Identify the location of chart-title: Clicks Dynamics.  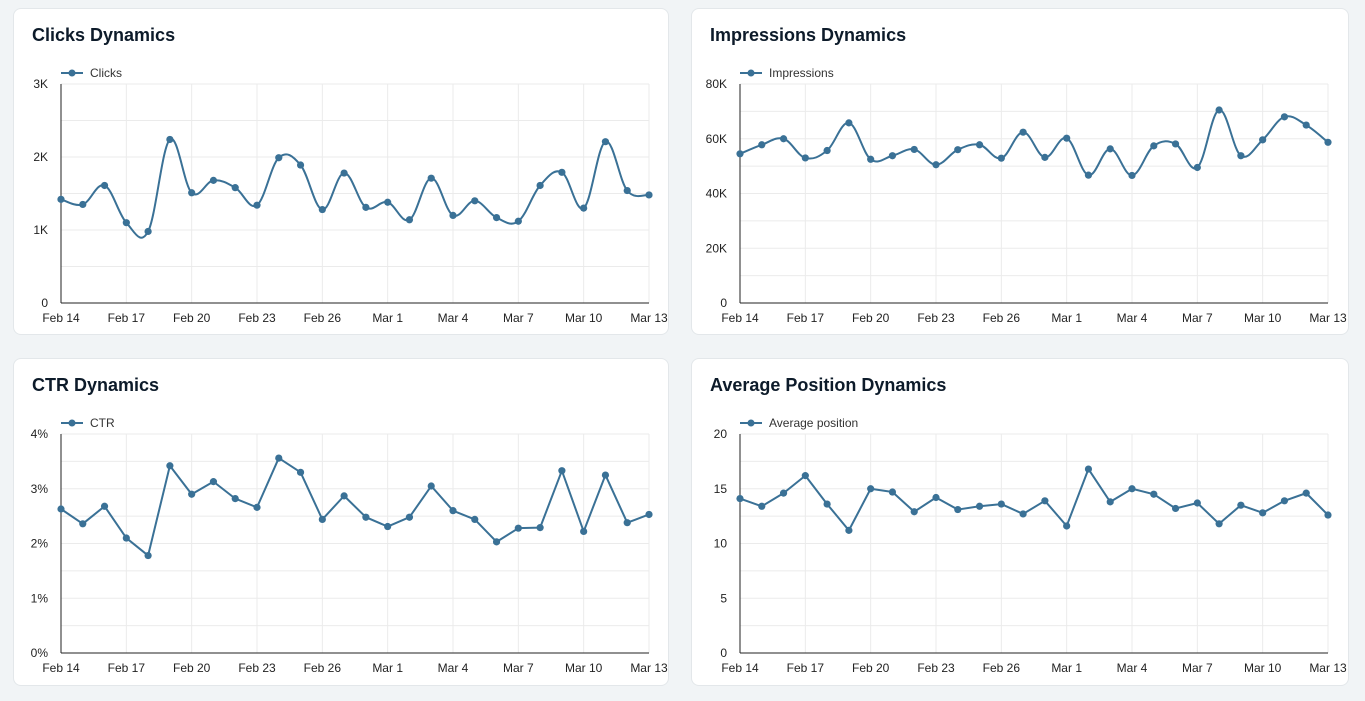
(104, 35).